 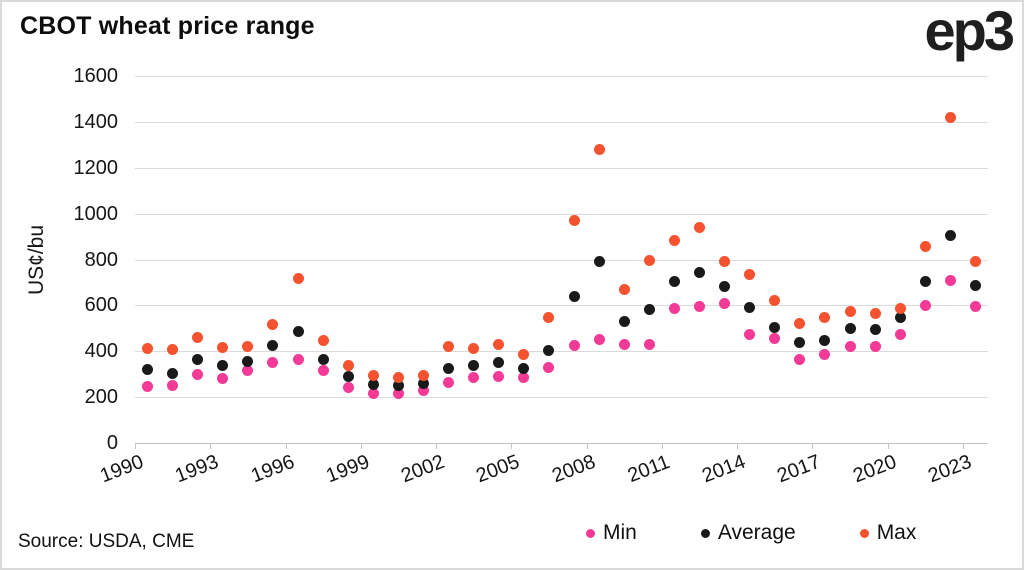 I want to click on y-tick-label: 1600, so click(x=96, y=76).